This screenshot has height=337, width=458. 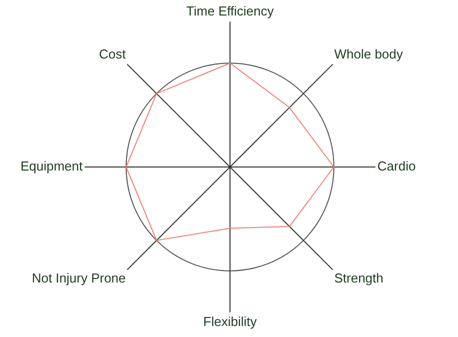 I want to click on spoke-label: Cost, so click(x=112, y=54).